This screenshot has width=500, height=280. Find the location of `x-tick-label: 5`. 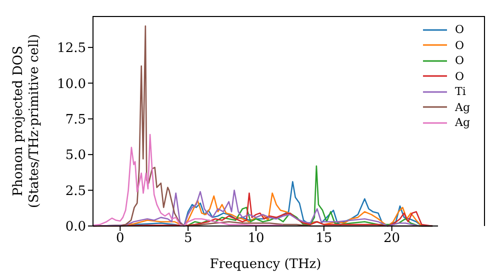

x-tick-label: 5 is located at coordinates (188, 238).